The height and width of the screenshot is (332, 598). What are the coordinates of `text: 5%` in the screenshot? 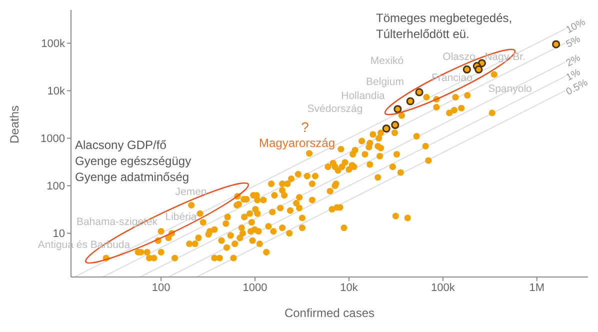 It's located at (573, 42).